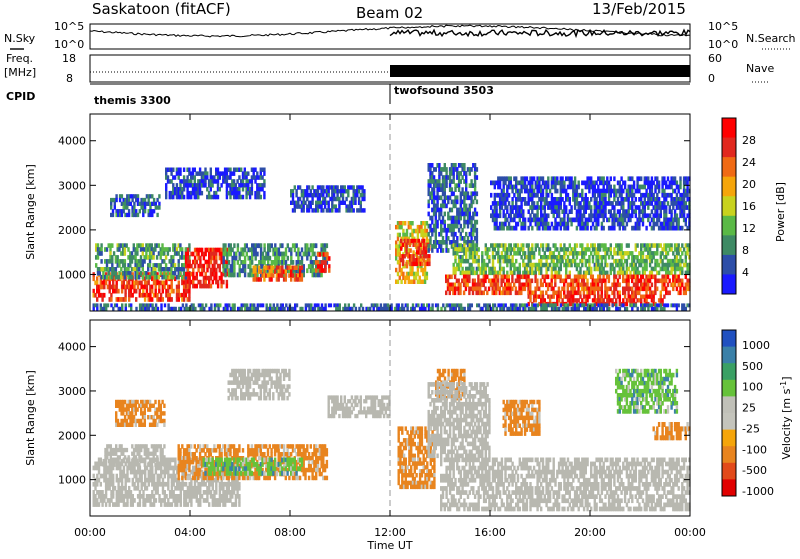 The width and height of the screenshot is (800, 559). What do you see at coordinates (325, 266) in the screenshot?
I see `power-cell-r5` at bounding box center [325, 266].